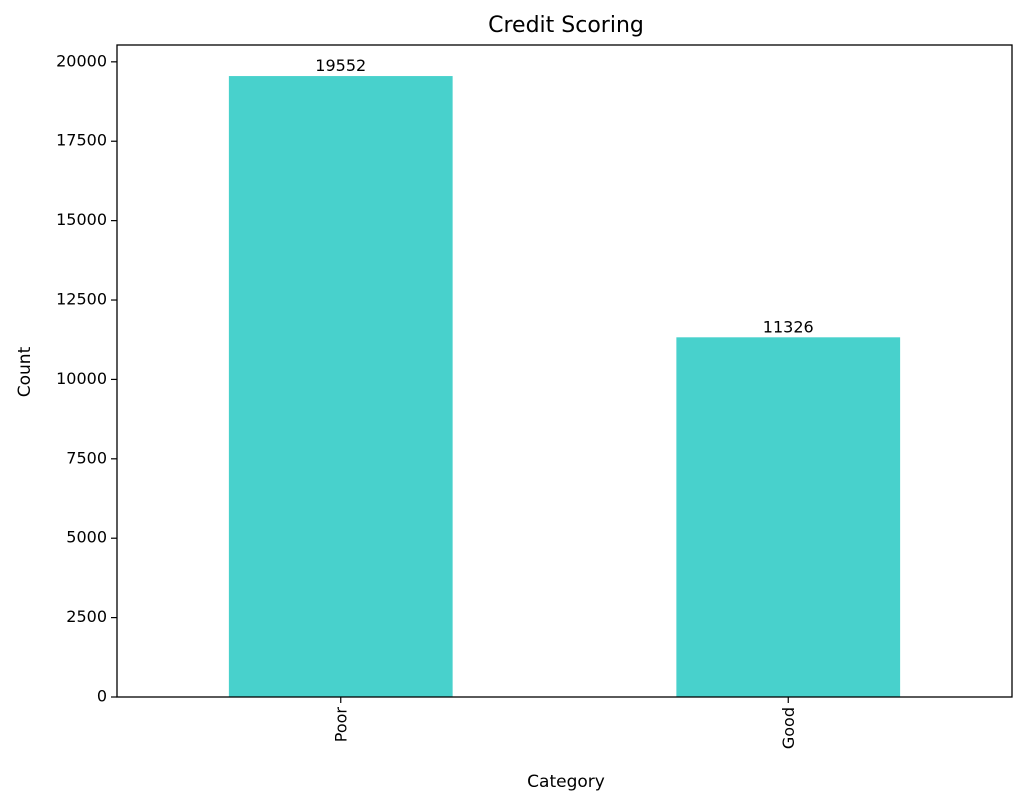  What do you see at coordinates (566, 782) in the screenshot?
I see `x-axis-label: Category` at bounding box center [566, 782].